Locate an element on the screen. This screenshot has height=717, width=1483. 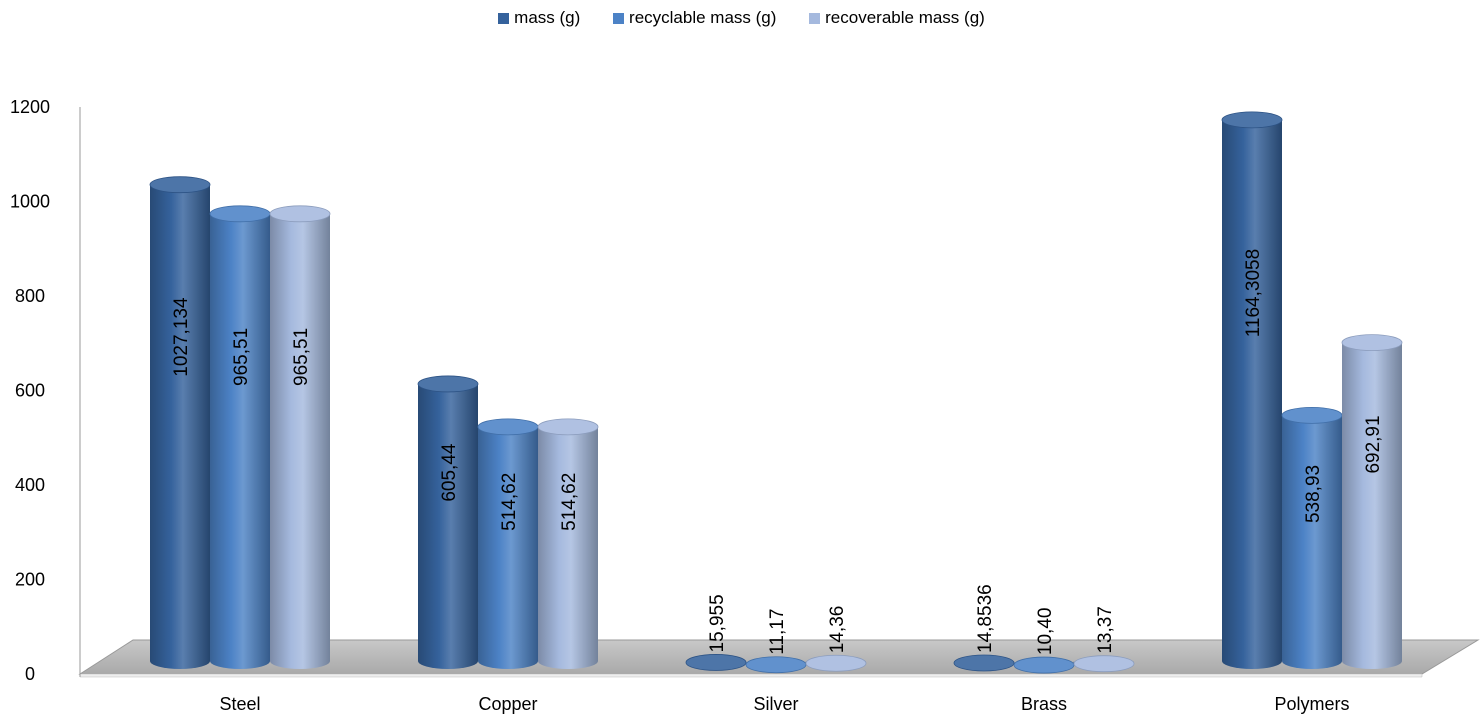
data-label-brass-recyclable-mass: 10,40 is located at coordinates (1045, 632).